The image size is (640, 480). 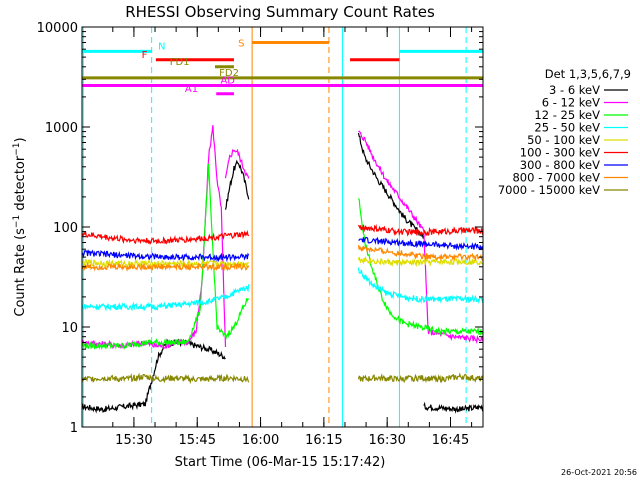 What do you see at coordinates (567, 115) in the screenshot?
I see `legend-label: 12 - 25 keV` at bounding box center [567, 115].